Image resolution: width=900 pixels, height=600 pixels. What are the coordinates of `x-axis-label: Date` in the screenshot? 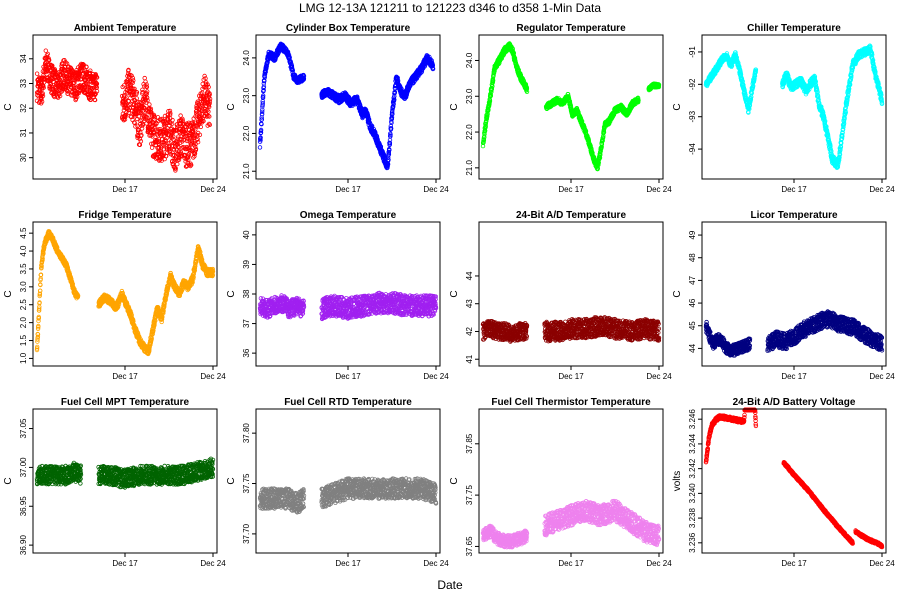 It's located at (450, 585).